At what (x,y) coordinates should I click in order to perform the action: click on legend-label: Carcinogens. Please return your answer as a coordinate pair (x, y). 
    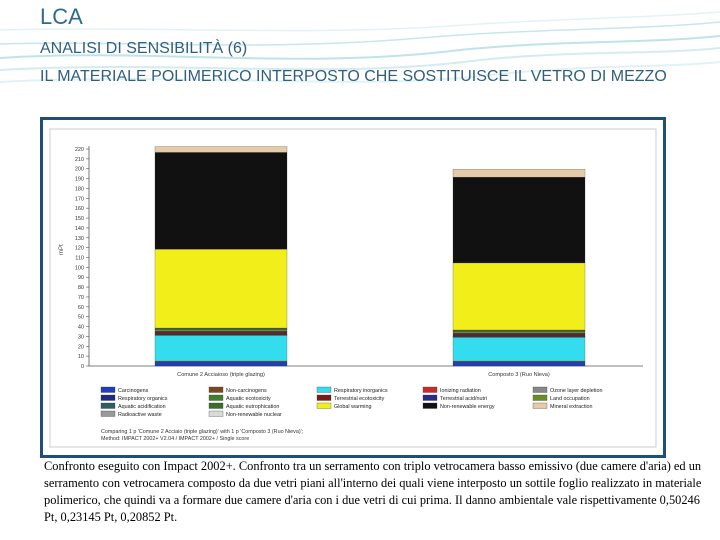
    Looking at the image, I should click on (133, 391).